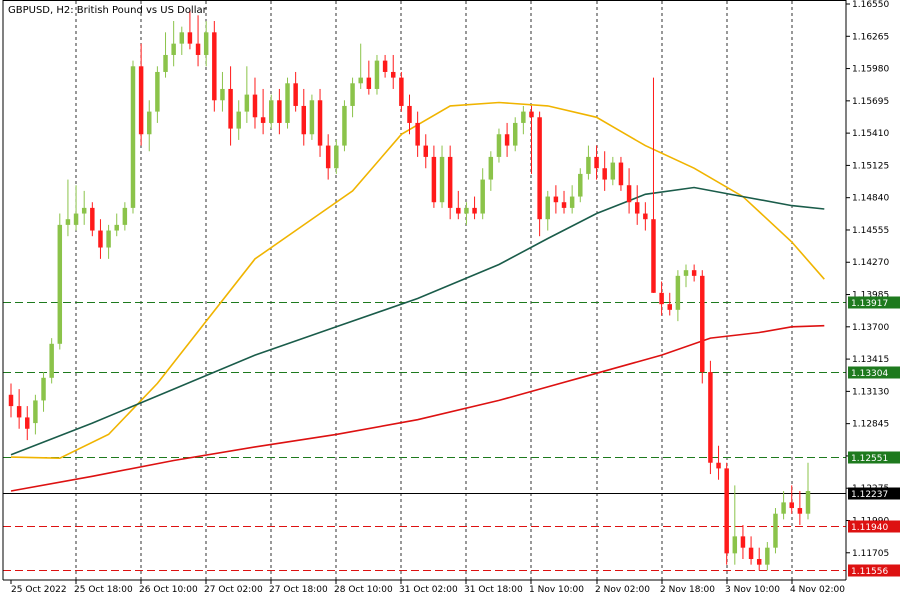 The image size is (900, 600). I want to click on x-tick-label: 27 Oct 02:00, so click(233, 590).